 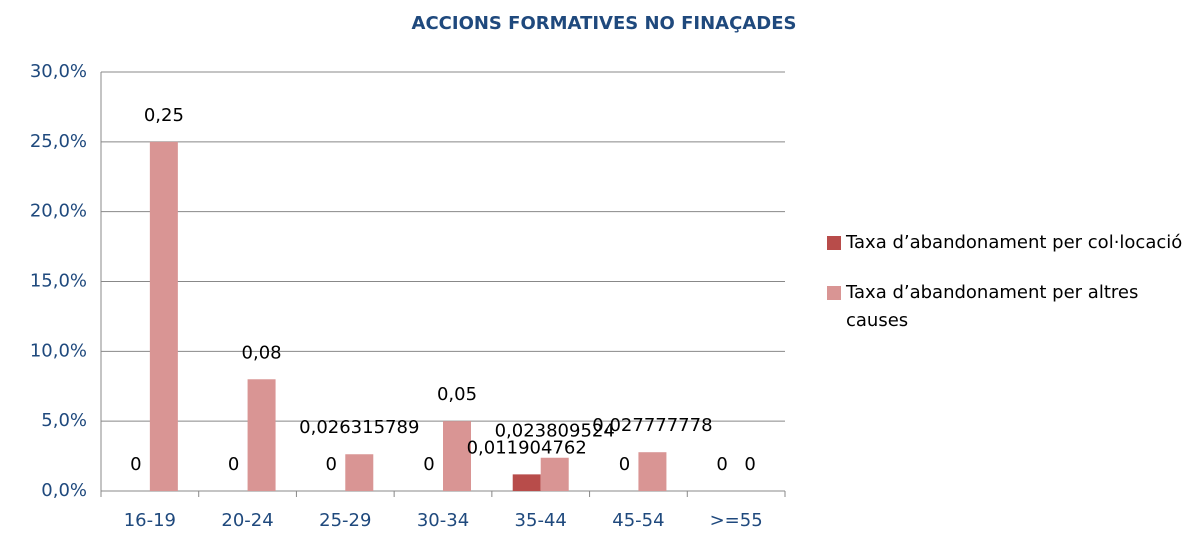 I want to click on value-label: 0,05, so click(x=457, y=394).